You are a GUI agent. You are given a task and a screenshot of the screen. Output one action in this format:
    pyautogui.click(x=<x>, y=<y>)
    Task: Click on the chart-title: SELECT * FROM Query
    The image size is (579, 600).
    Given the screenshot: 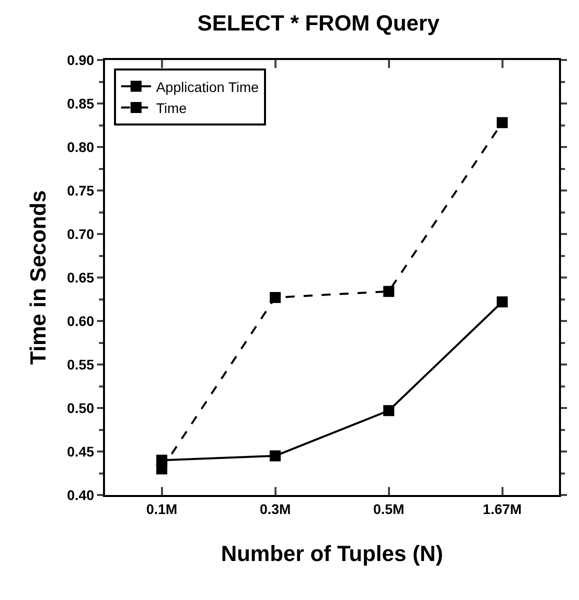 What is the action you would take?
    pyautogui.click(x=318, y=23)
    